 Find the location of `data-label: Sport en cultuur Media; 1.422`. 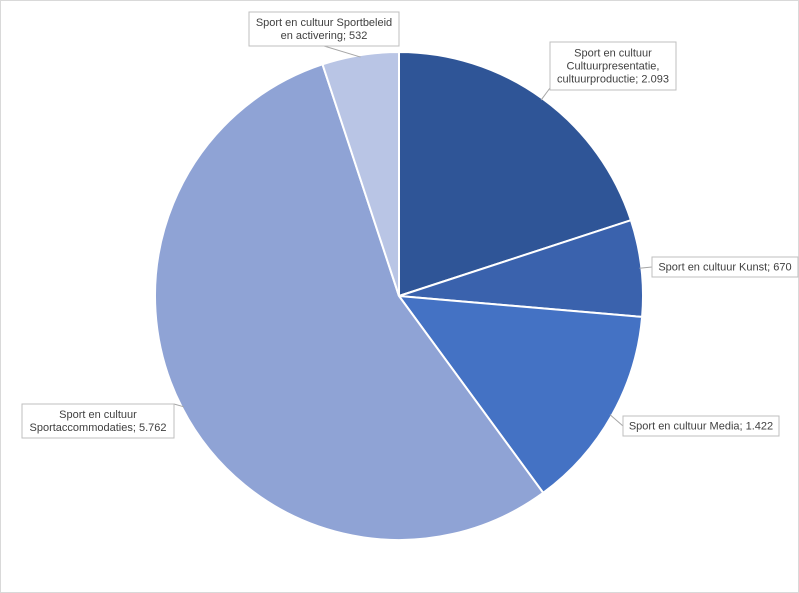

data-label: Sport en cultuur Media; 1.422 is located at coordinates (701, 426).